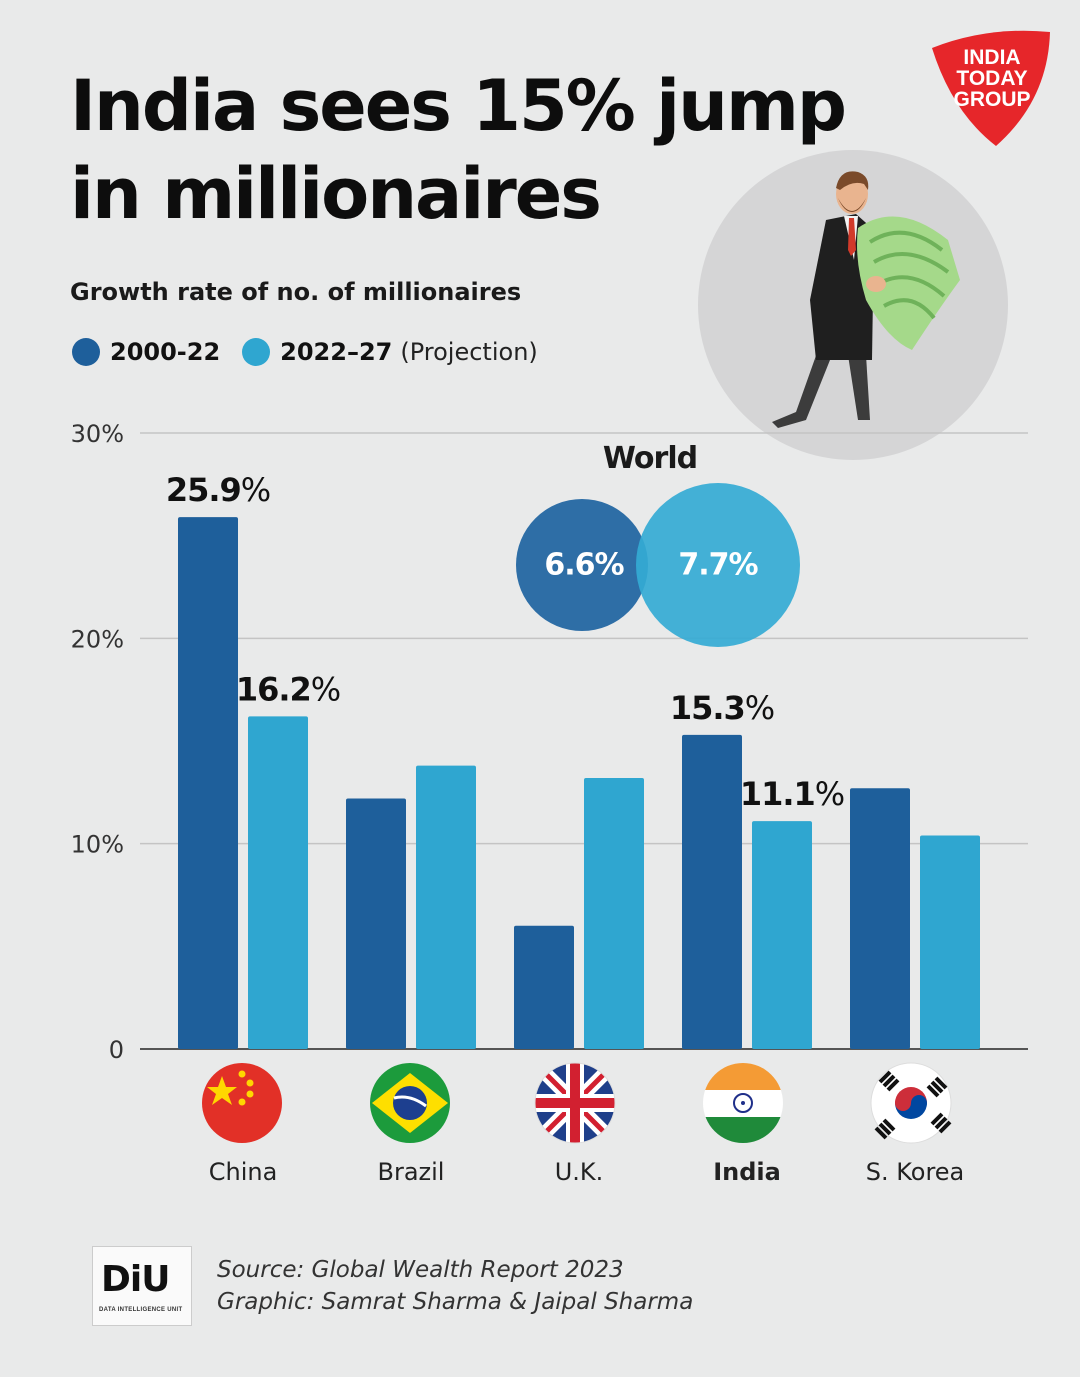  What do you see at coordinates (579, 1172) in the screenshot?
I see `x-tick-label: U.K.` at bounding box center [579, 1172].